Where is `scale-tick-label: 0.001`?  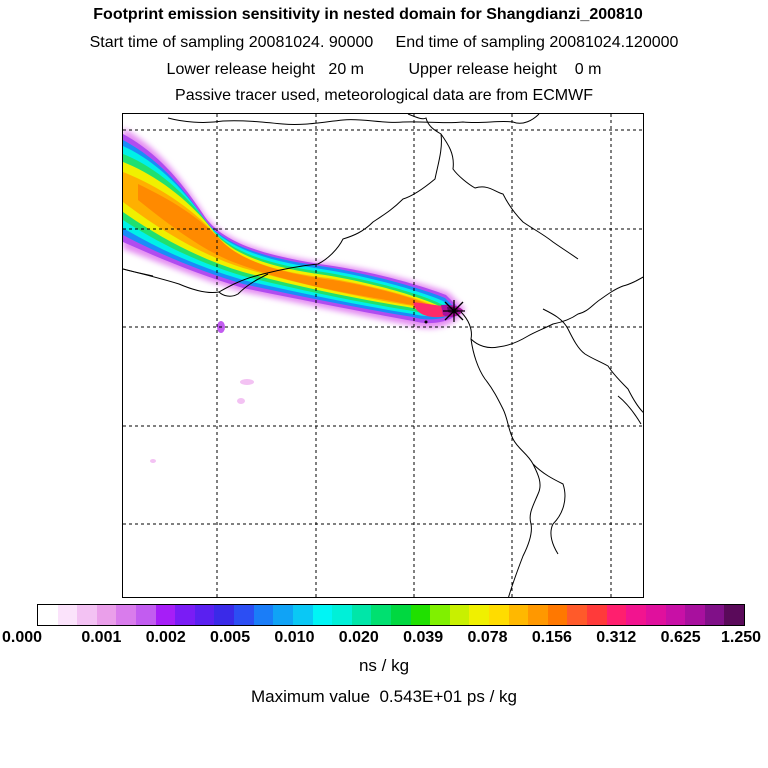 scale-tick-label: 0.001 is located at coordinates (101, 637).